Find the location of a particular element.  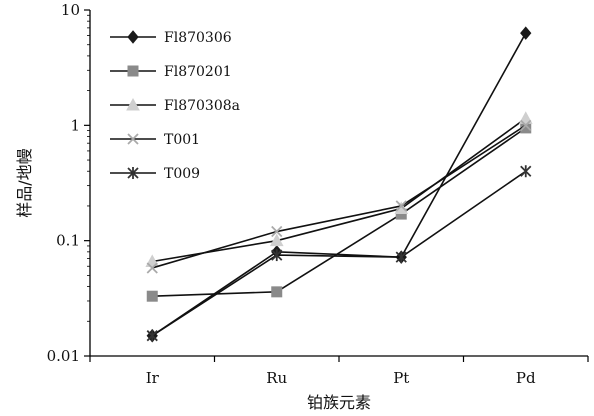

x-axis-label: 铂族元素 is located at coordinates (339, 402).